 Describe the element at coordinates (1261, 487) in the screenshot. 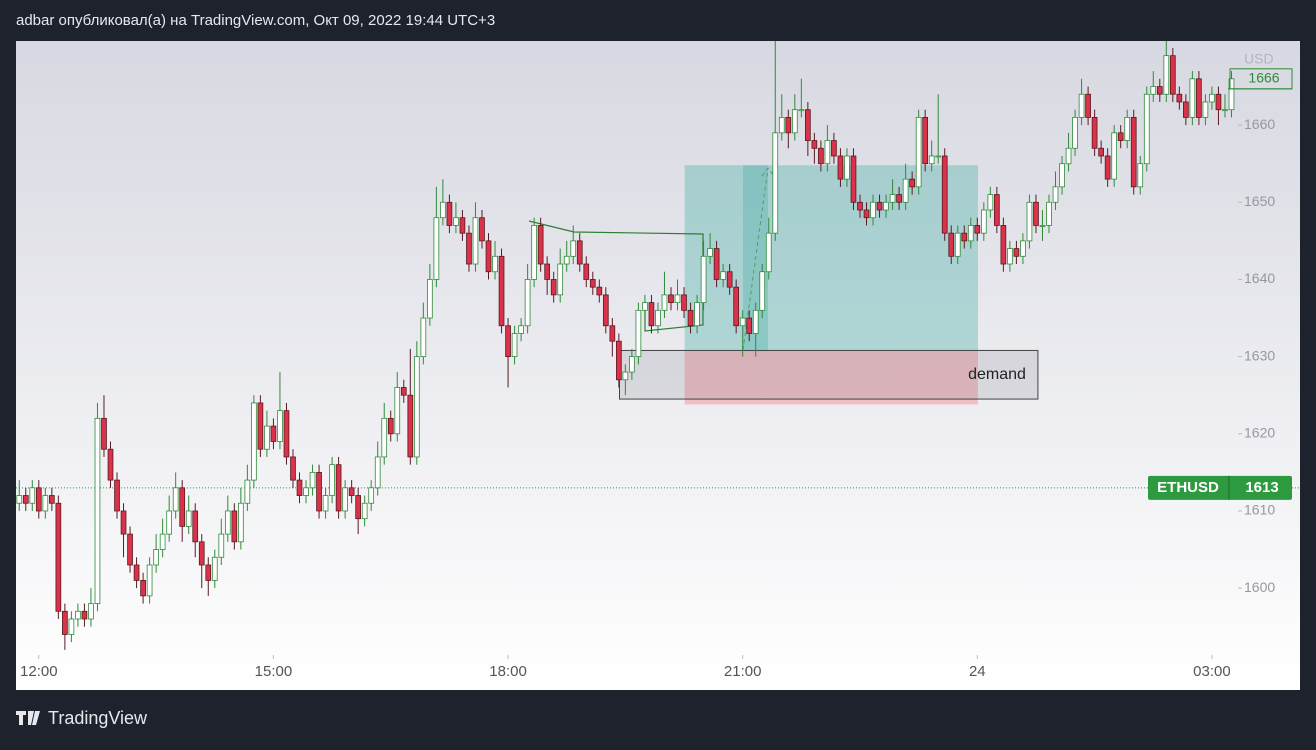

I see `price-line-value: 1613` at that location.